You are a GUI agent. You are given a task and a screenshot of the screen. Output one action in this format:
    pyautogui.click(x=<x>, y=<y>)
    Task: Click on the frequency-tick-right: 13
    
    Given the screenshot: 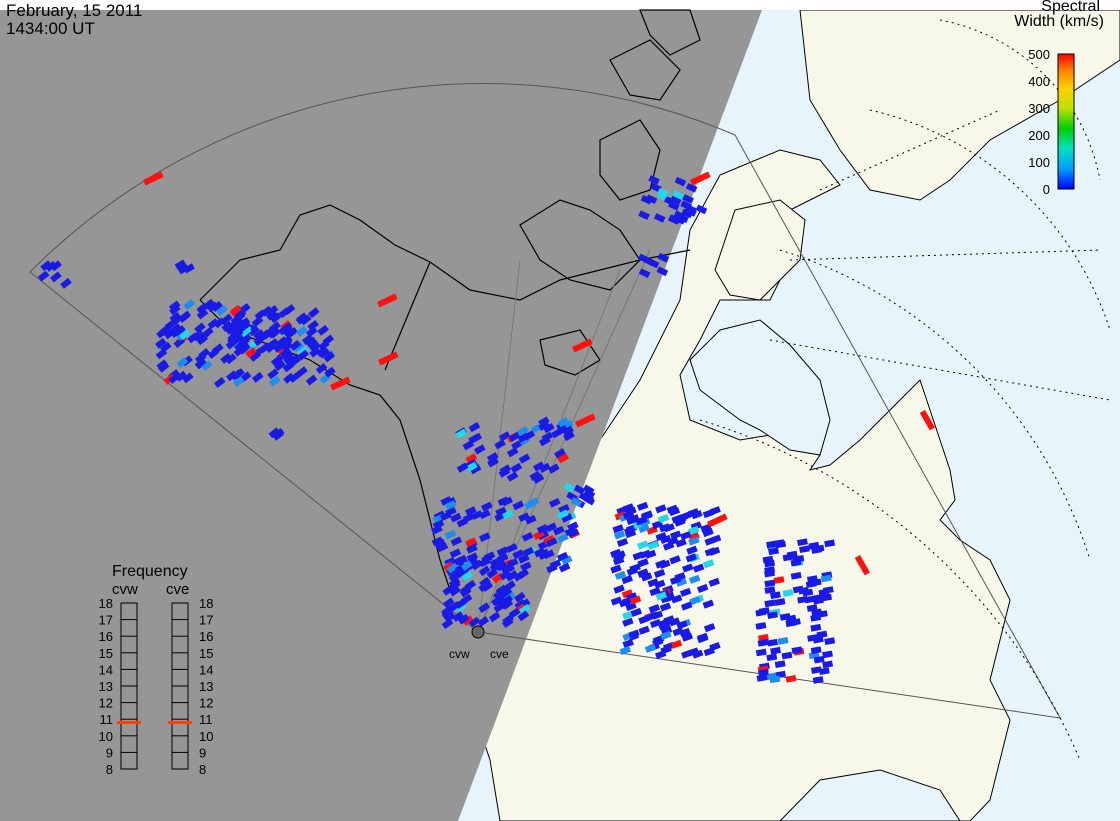 What is the action you would take?
    pyautogui.click(x=206, y=686)
    